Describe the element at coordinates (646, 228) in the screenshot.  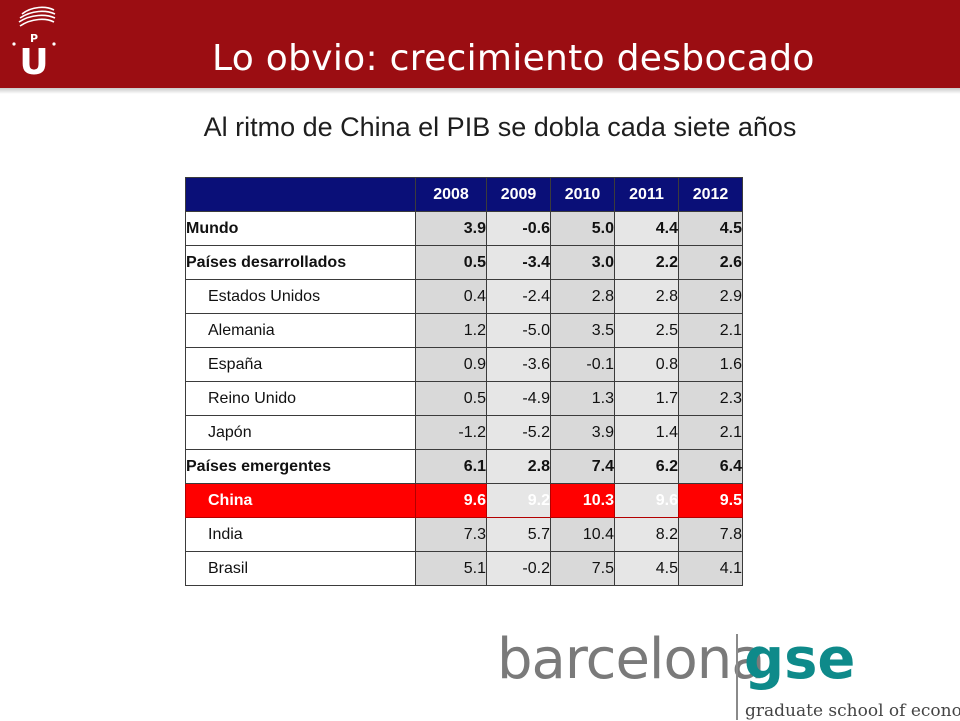
I see `value-cell-2011: 4.4` at that location.